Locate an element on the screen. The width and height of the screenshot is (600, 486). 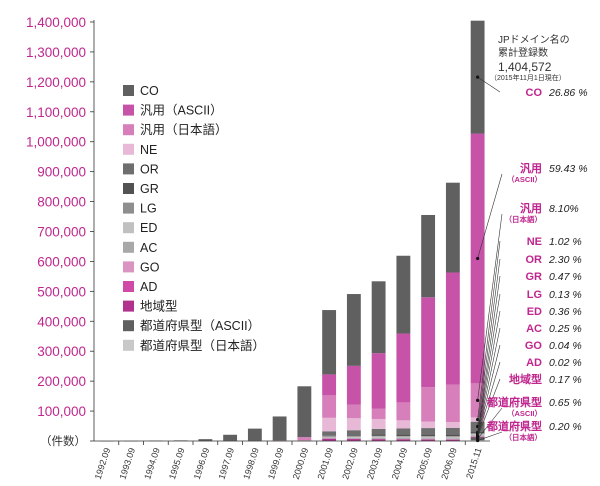
y-tick-label: 1,300,000 is located at coordinates (56, 52).